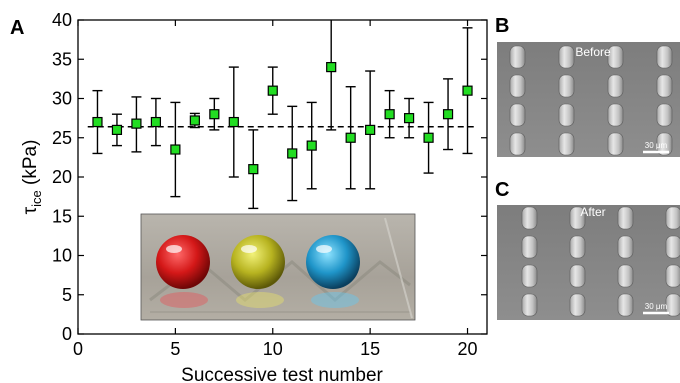  I want to click on panel-b-letter: B, so click(502, 26).